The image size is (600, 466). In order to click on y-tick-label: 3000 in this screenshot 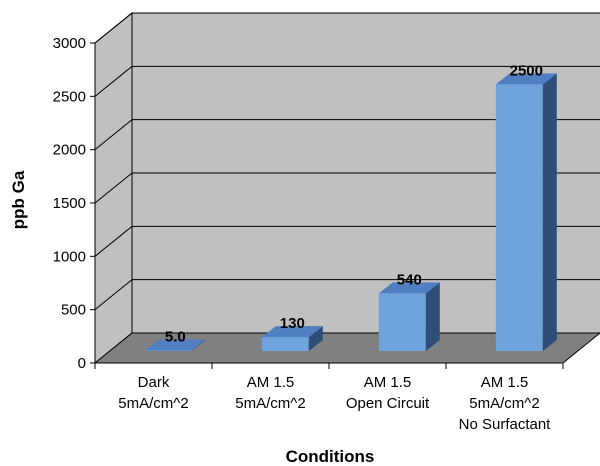, I will do `click(69, 43)`.